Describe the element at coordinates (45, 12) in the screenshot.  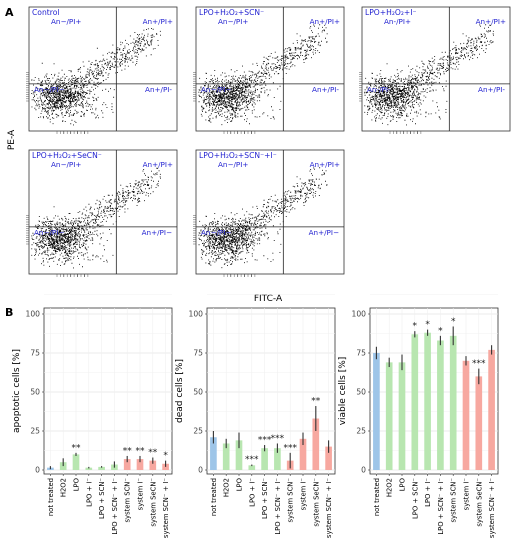
I see `flow-plot-title: Control` at that location.